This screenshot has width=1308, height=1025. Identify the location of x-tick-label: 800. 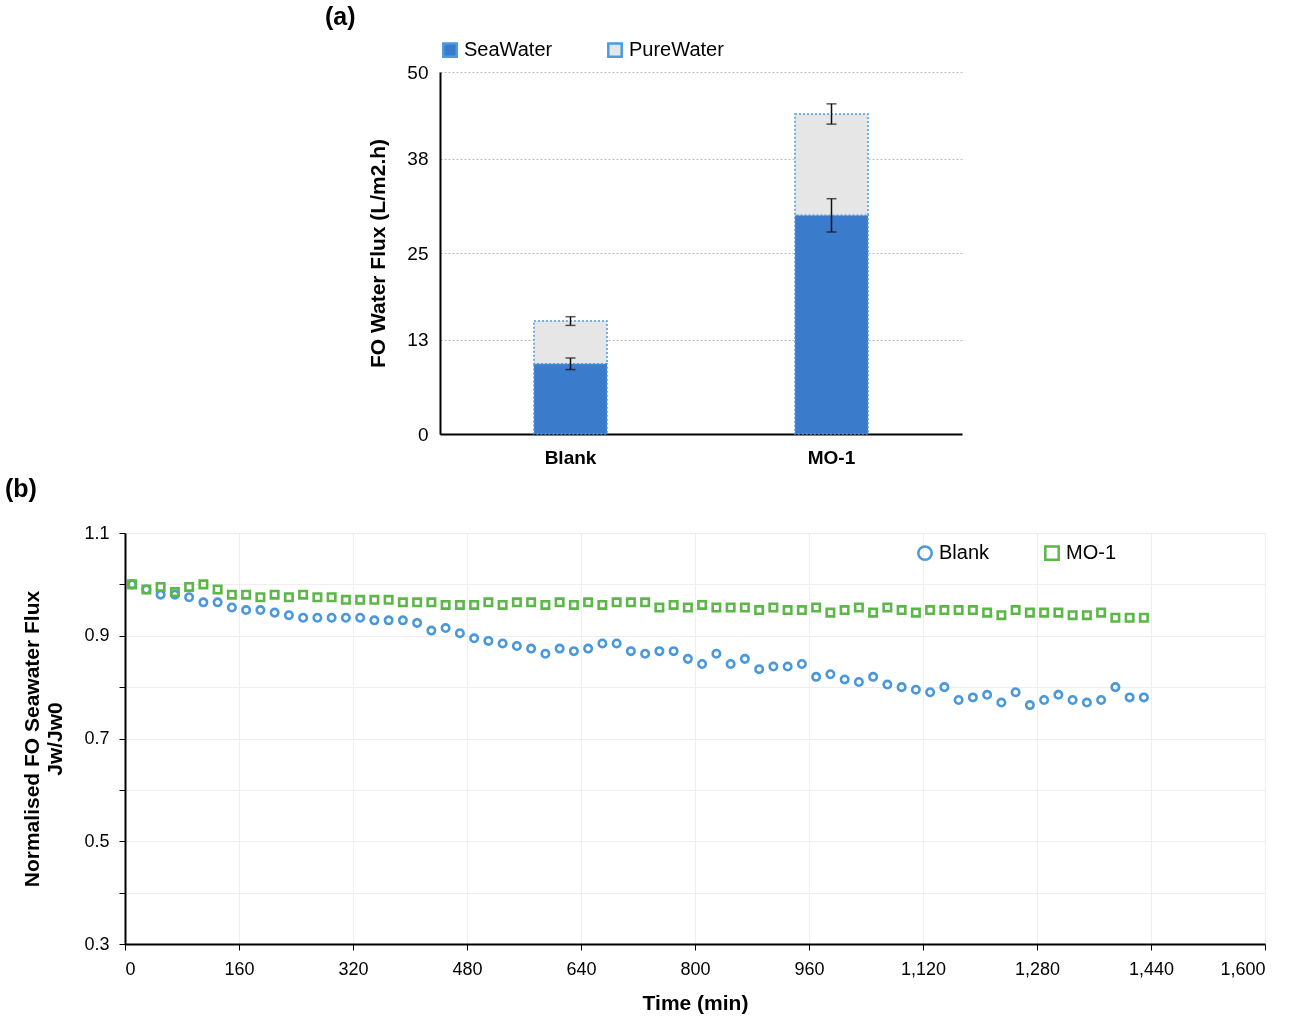
(695, 968).